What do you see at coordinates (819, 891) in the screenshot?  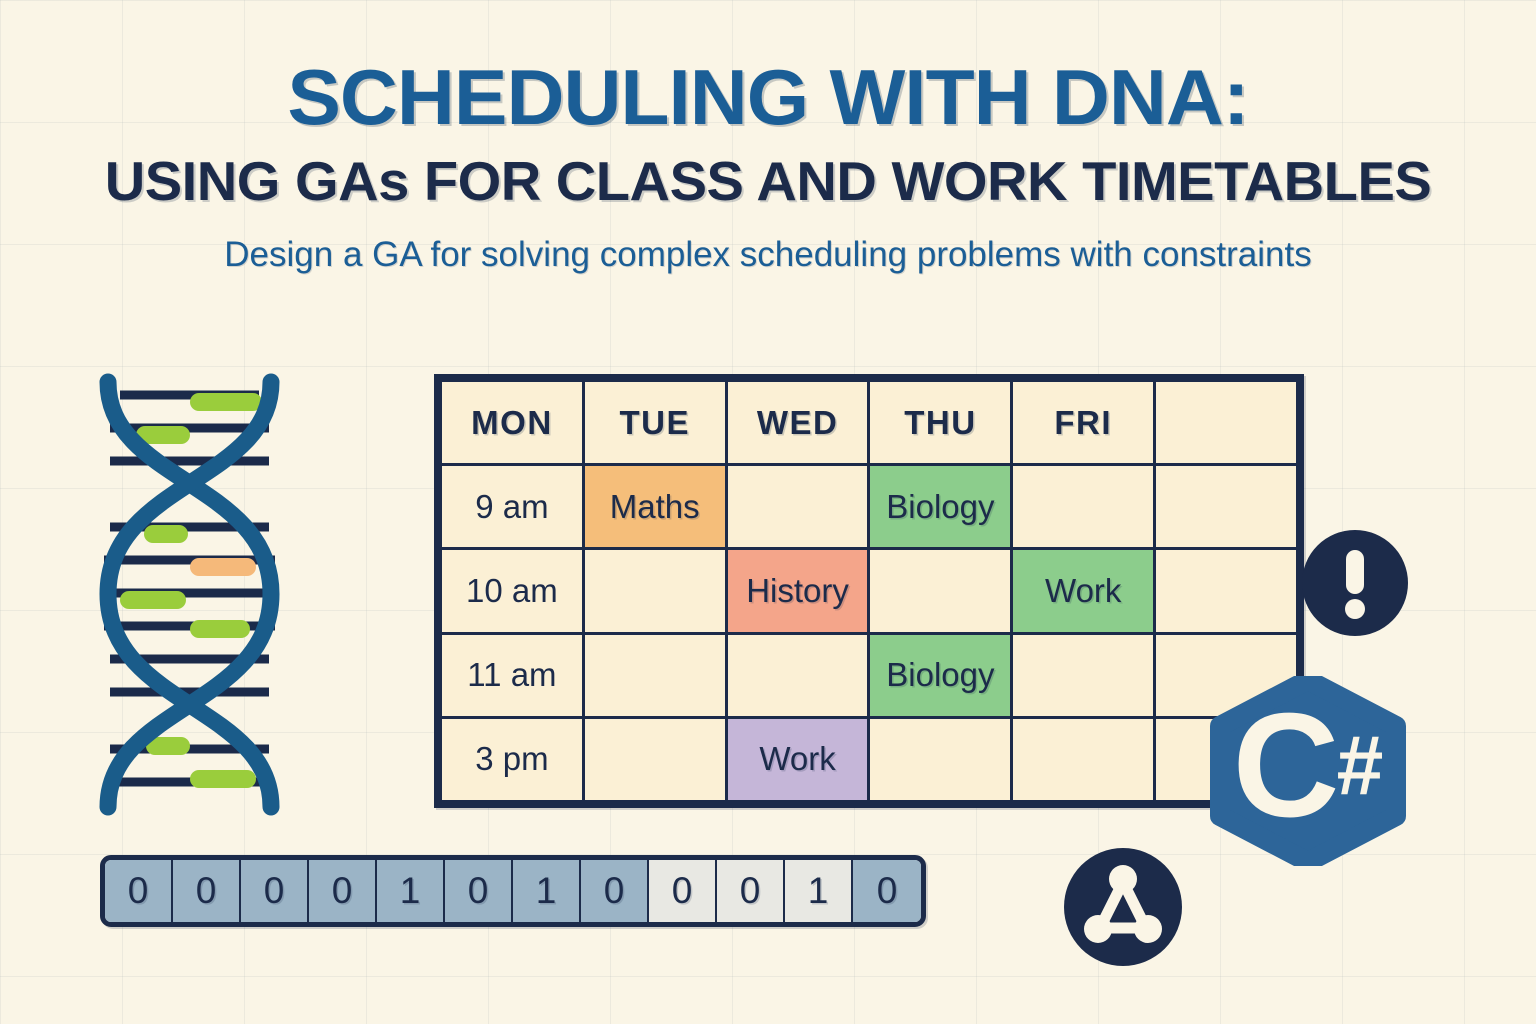 I see `chromosome-bit-10: 1` at bounding box center [819, 891].